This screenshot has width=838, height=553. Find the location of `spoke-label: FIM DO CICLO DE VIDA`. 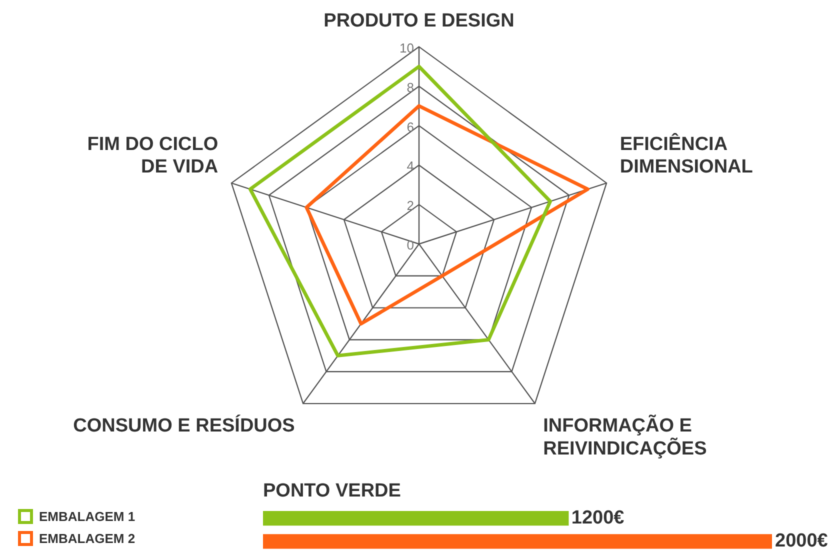

spoke-label: FIM DO CICLO DE VIDA is located at coordinates (152, 156).